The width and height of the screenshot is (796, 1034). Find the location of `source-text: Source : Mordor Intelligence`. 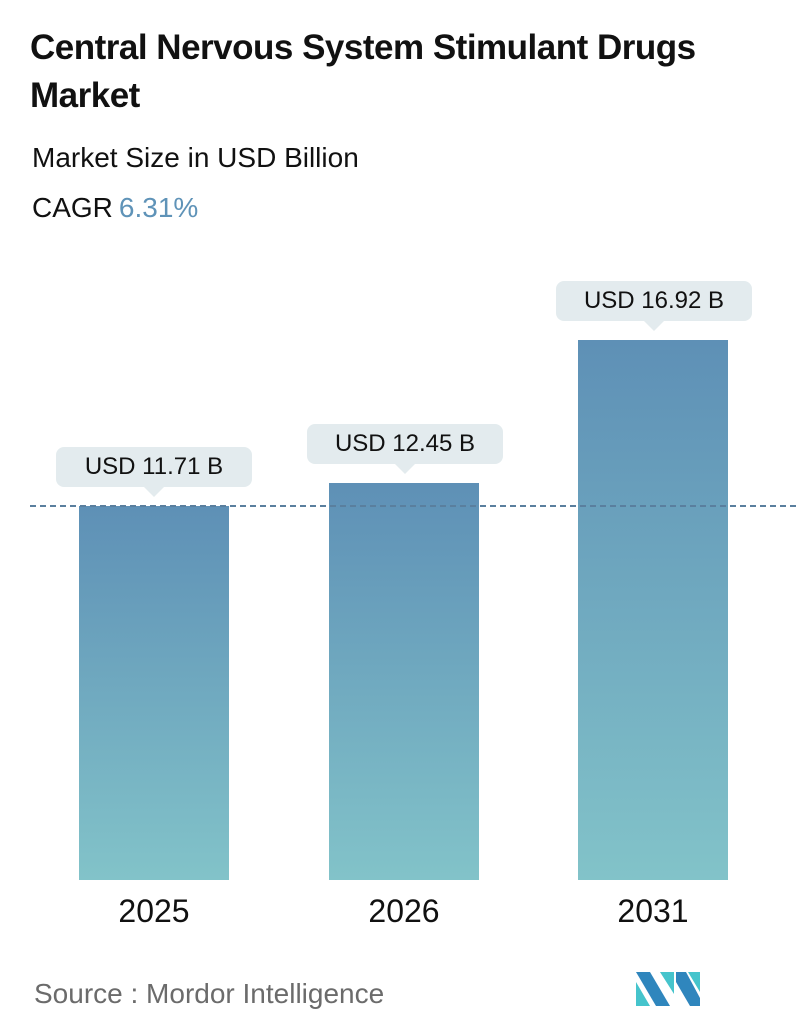

source-text: Source : Mordor Intelligence is located at coordinates (209, 993).